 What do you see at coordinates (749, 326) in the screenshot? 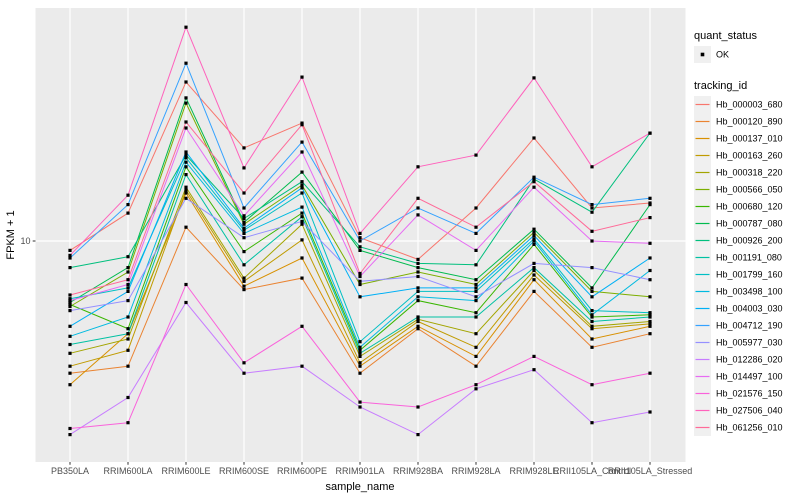
I see `legend-item-label: Hb_004712_190` at bounding box center [749, 326].